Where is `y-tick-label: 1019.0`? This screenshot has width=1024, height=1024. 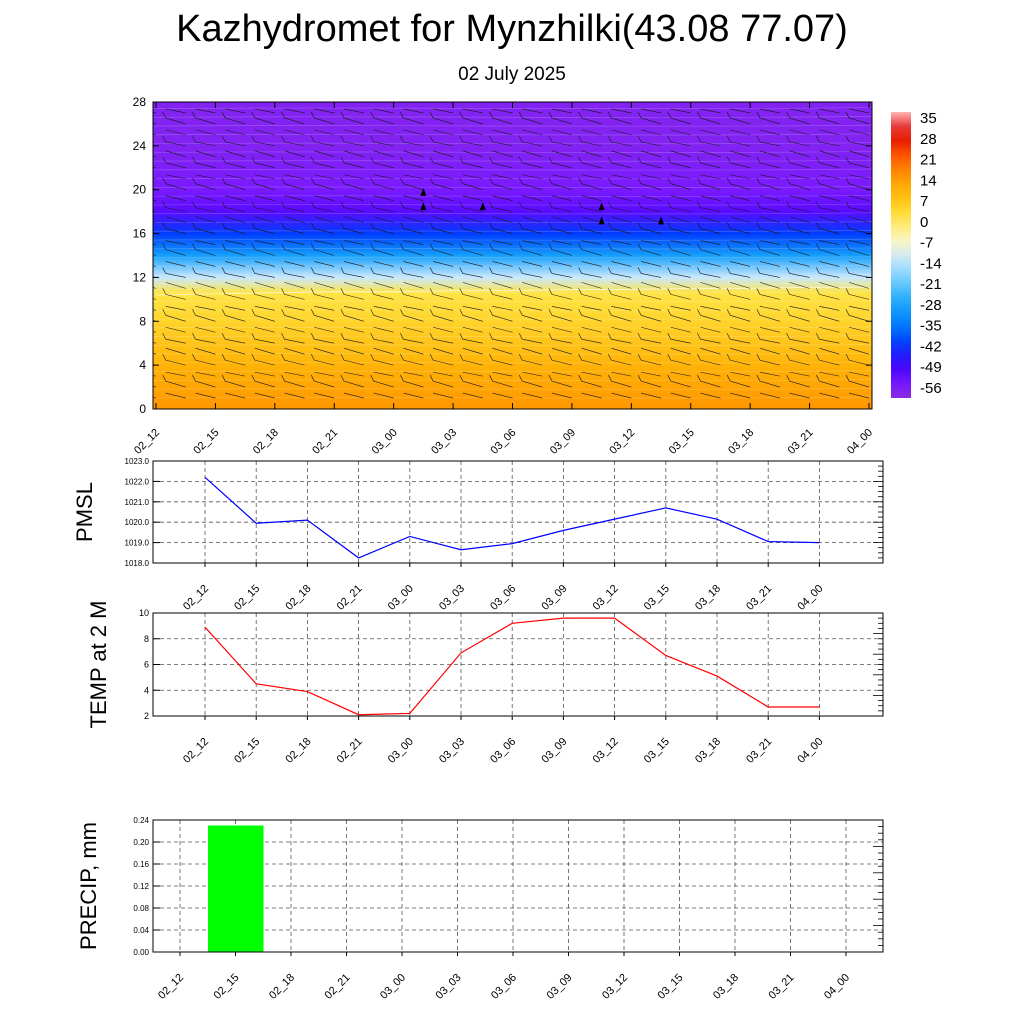 y-tick-label: 1019.0 is located at coordinates (137, 543).